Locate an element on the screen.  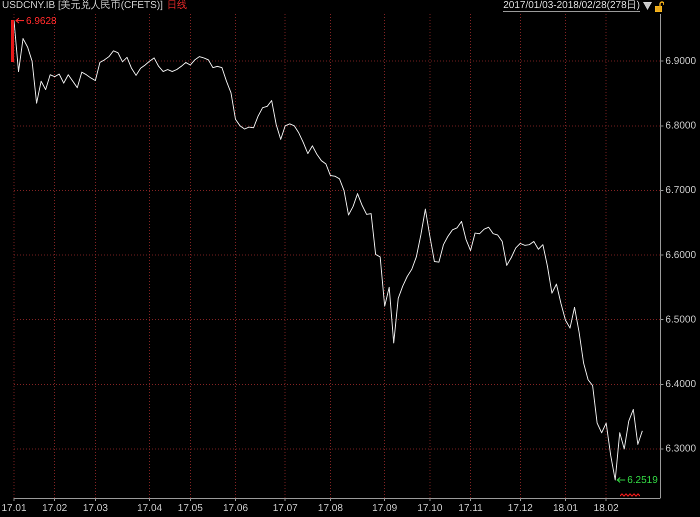
x-tick-label: 18.02 is located at coordinates (607, 508).